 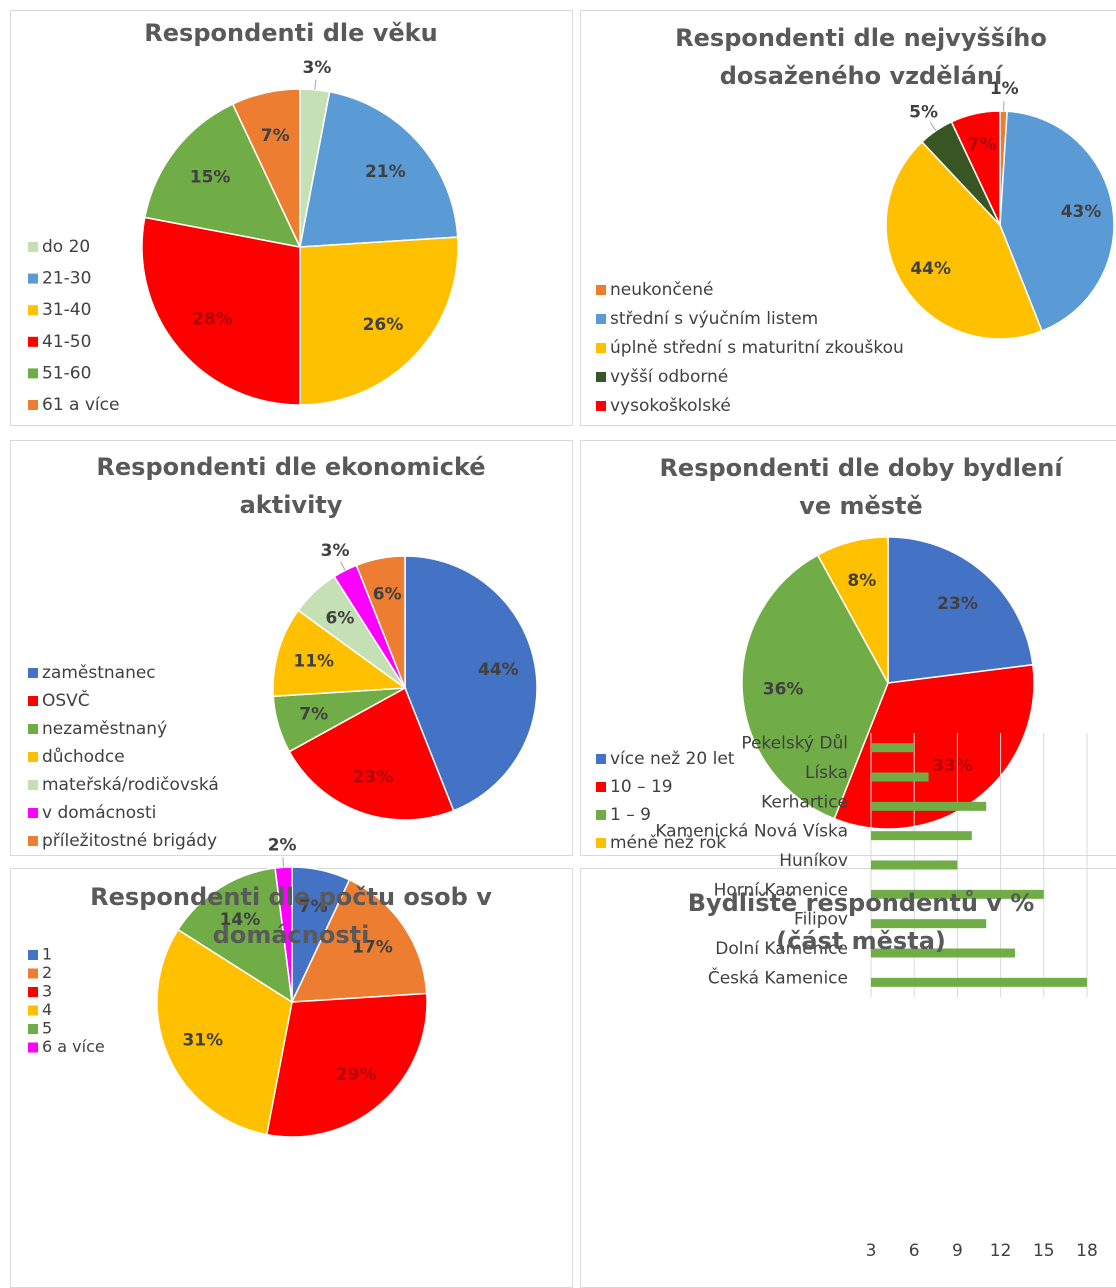 I want to click on y-tick-label: Kamenická Nová Víska, so click(x=751, y=832).